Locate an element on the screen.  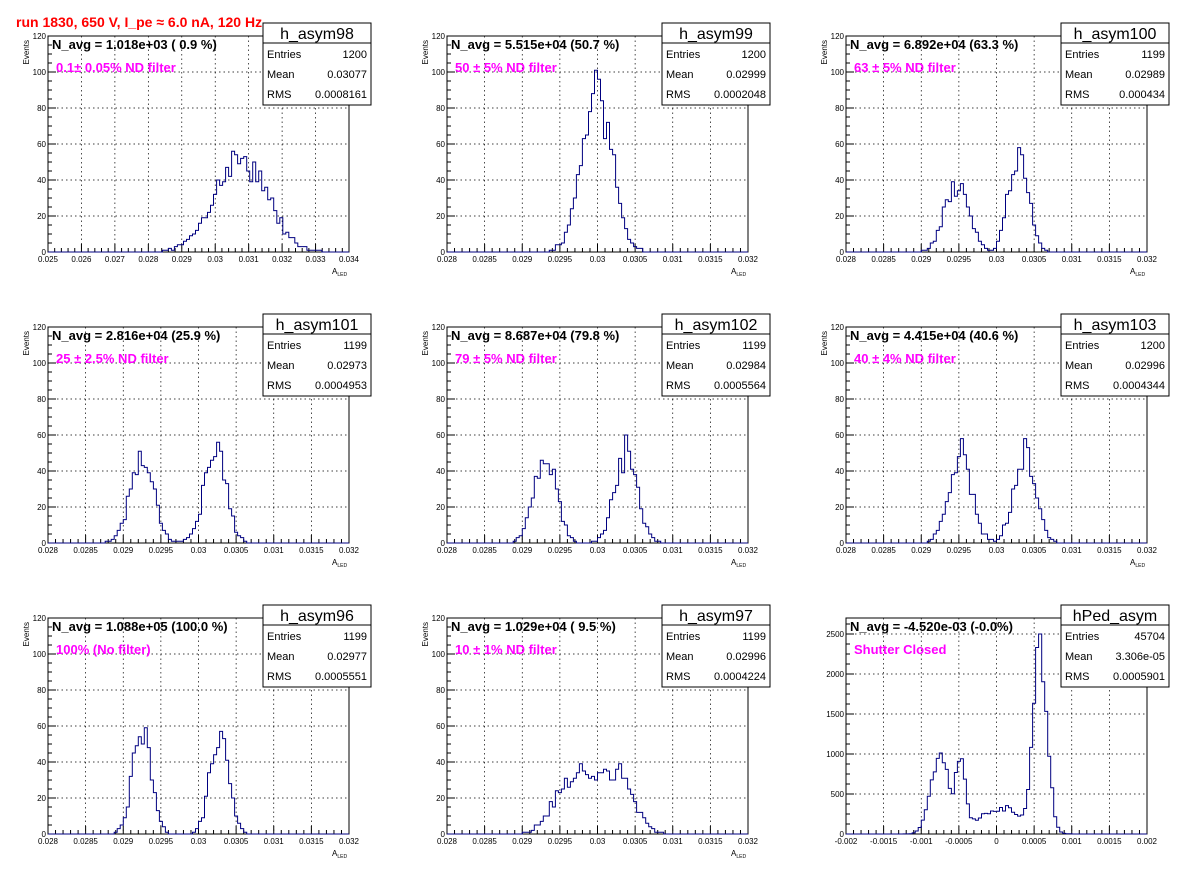
stat-value-mean: 3.306e-05 is located at coordinates (1140, 657).